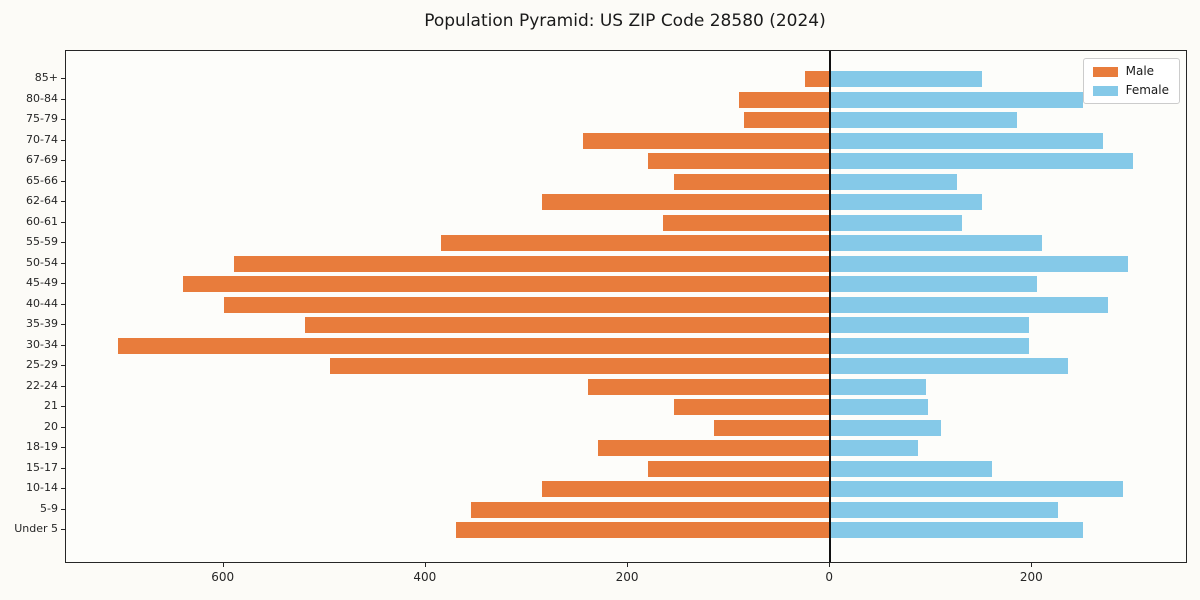  I want to click on y-tick-label-60-61: 60-61, so click(42, 221).